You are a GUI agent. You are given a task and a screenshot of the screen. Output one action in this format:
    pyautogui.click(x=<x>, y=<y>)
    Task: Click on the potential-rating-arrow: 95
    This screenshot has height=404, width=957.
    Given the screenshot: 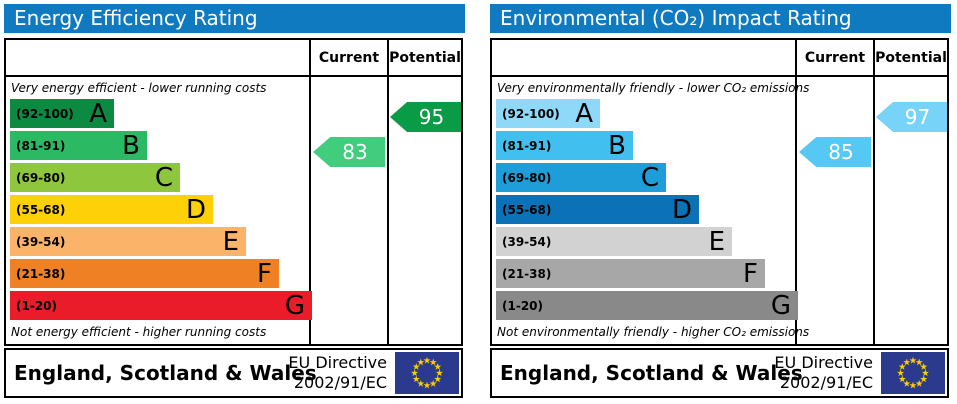 What is the action you would take?
    pyautogui.click(x=425, y=117)
    